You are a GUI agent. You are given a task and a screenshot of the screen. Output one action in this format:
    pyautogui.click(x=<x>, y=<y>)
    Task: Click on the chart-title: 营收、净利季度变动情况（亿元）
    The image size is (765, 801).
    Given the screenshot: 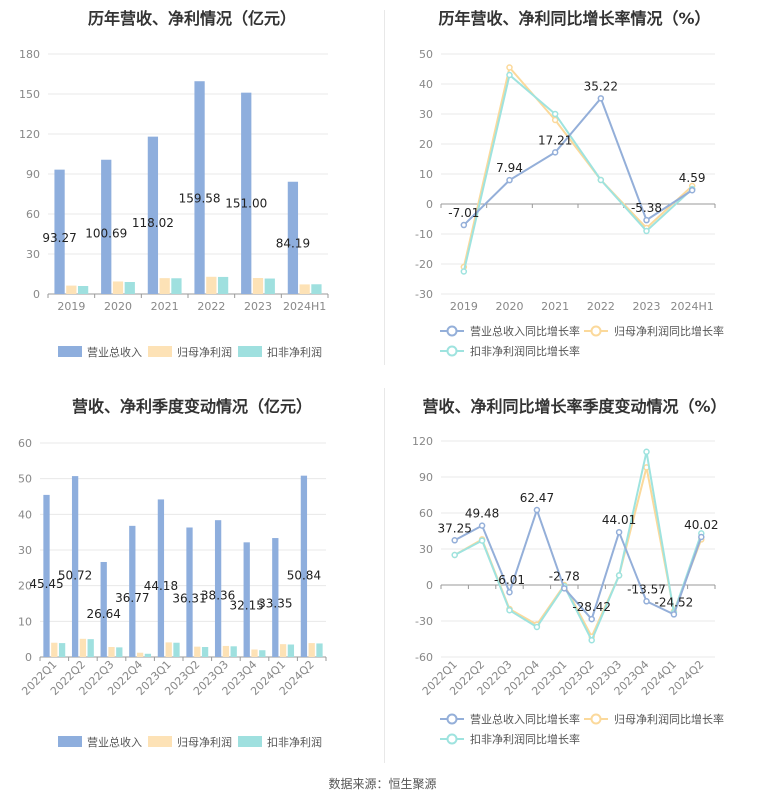 What is the action you would take?
    pyautogui.click(x=191, y=406)
    